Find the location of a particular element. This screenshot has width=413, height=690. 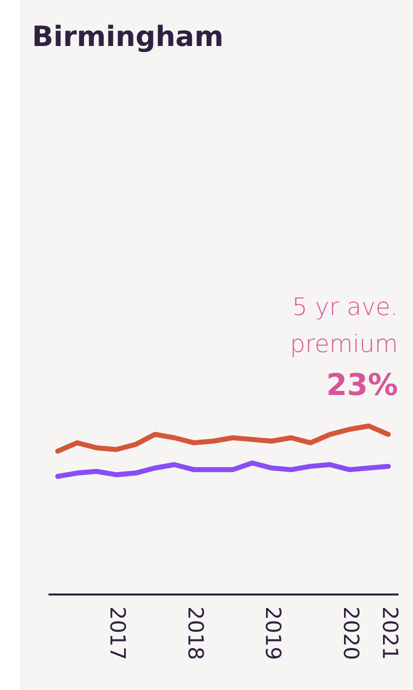

x-tick-label: 2020 is located at coordinates (350, 633).